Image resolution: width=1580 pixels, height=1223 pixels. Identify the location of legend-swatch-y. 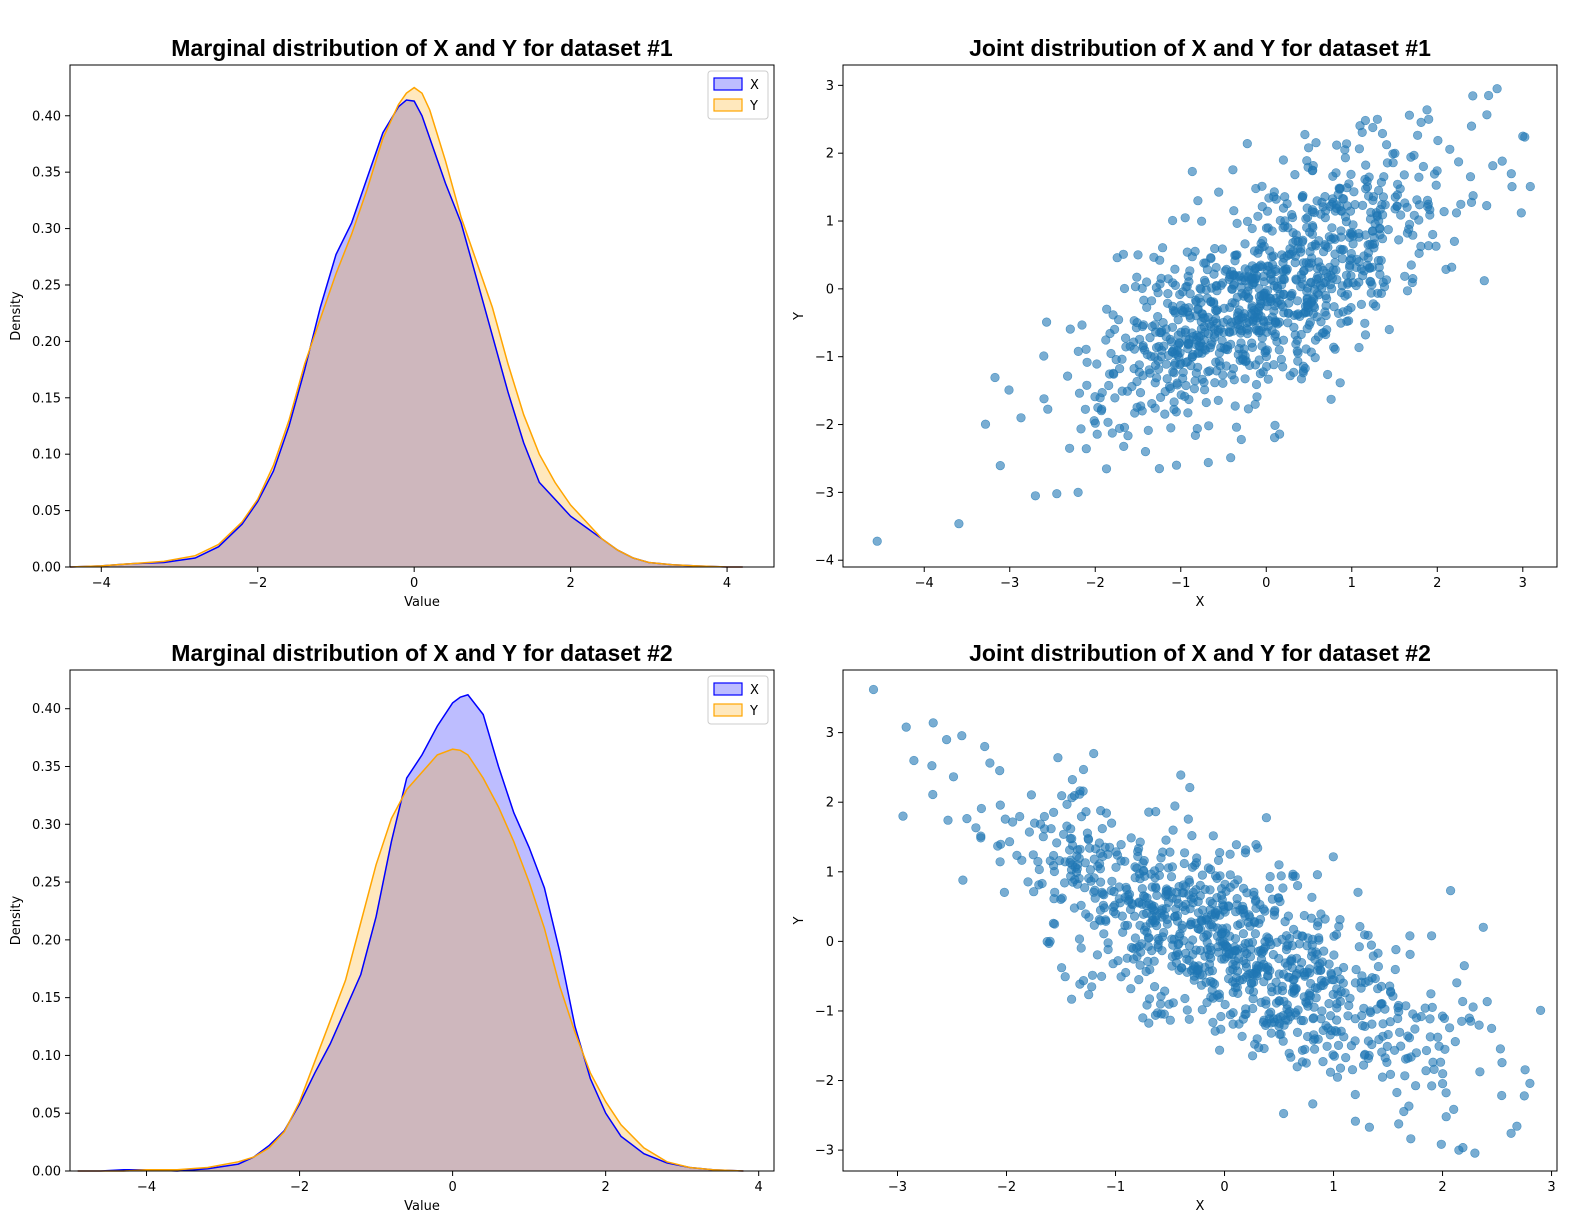
(728, 105).